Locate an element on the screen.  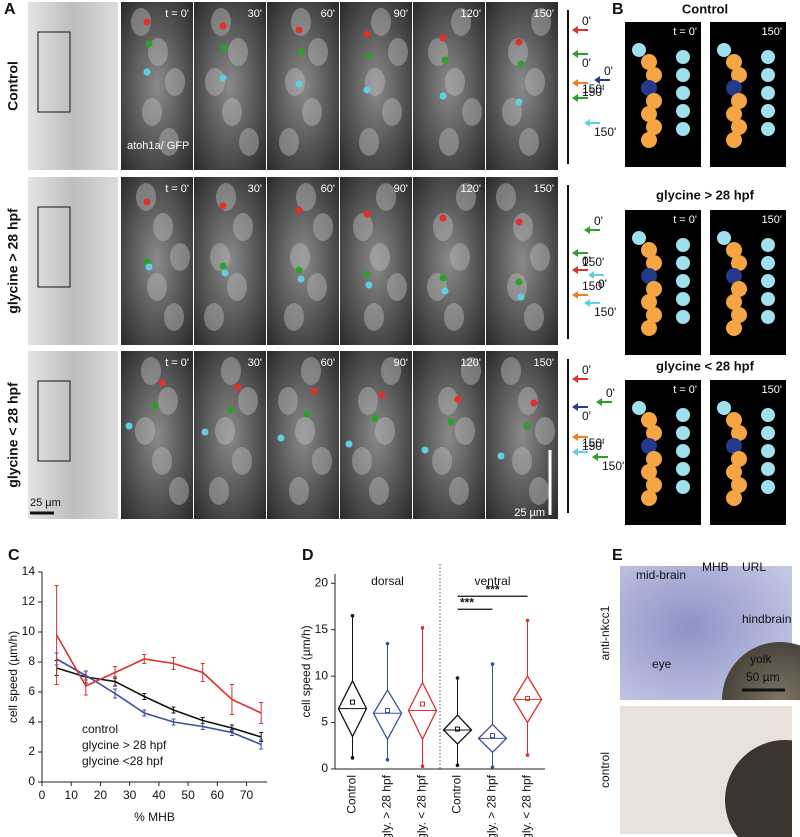
anatomy-label: MHB is located at coordinates (715, 567).